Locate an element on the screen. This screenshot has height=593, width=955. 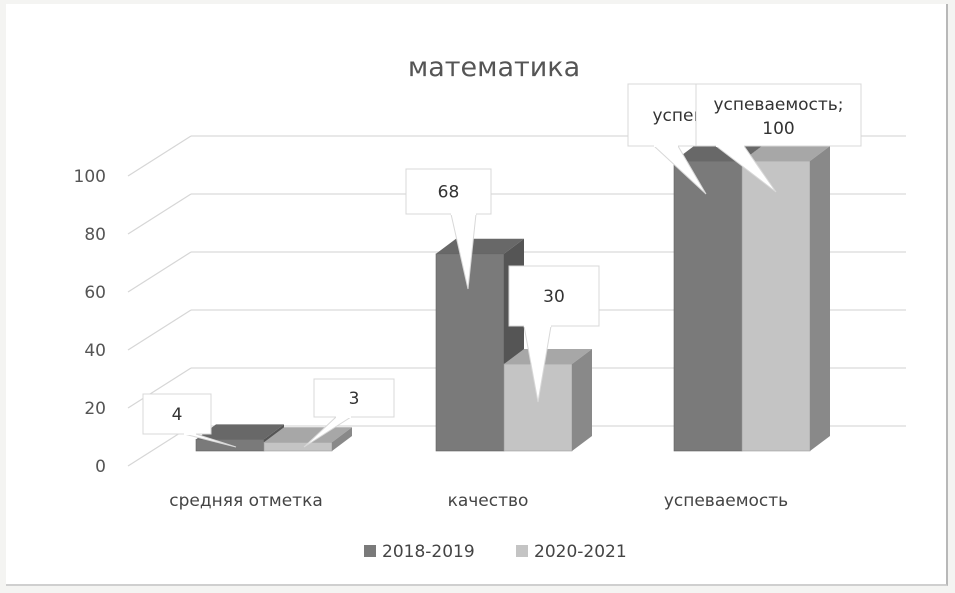
x-category-label: средняя отметка is located at coordinates (246, 501).